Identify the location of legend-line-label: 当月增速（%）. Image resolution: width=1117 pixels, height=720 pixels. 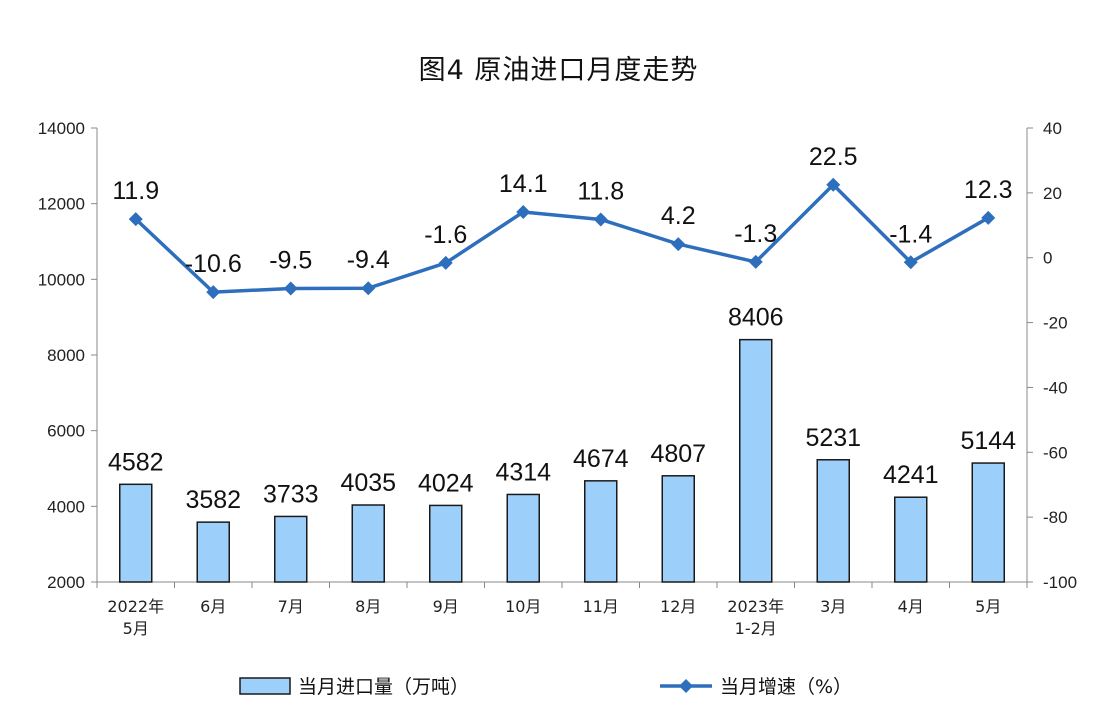
(786, 687).